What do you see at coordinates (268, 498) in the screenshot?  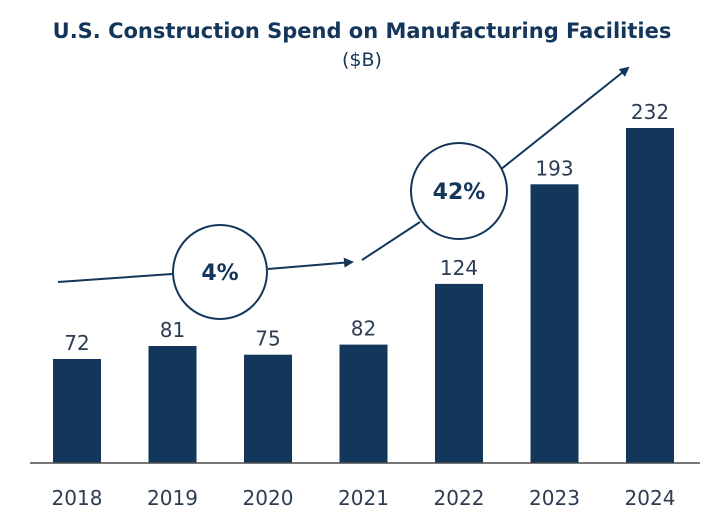 I see `x-tick-2020: 2020` at bounding box center [268, 498].